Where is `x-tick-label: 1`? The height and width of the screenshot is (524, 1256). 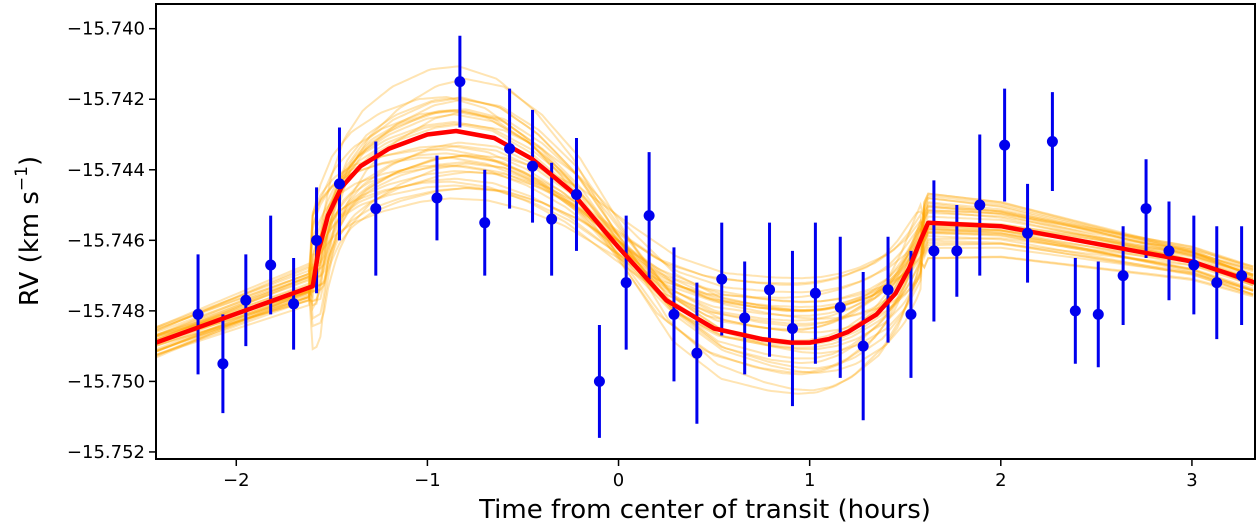 x-tick-label: 1 is located at coordinates (809, 480).